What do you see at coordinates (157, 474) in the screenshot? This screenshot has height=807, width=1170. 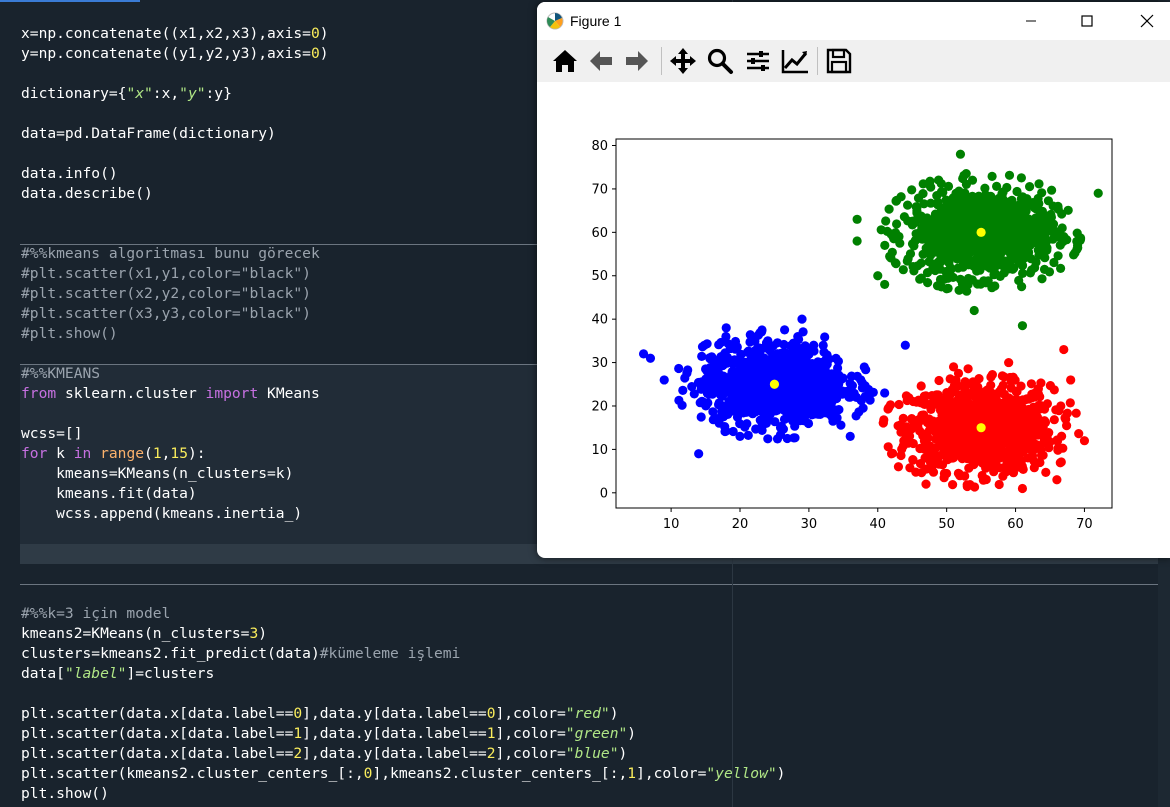 I see `code-line: kmeans=KMeans(n_clusters=k)` at bounding box center [157, 474].